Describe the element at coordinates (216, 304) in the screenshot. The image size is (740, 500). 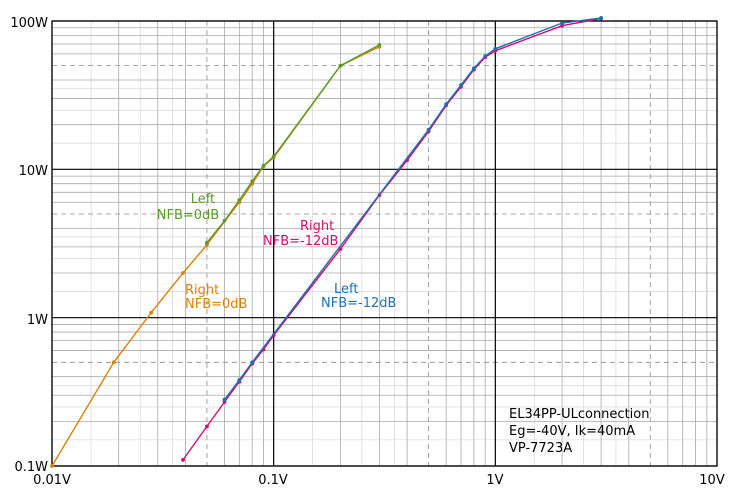
I see `annotation-right-nfb0-line2: NFB=0dB` at that location.